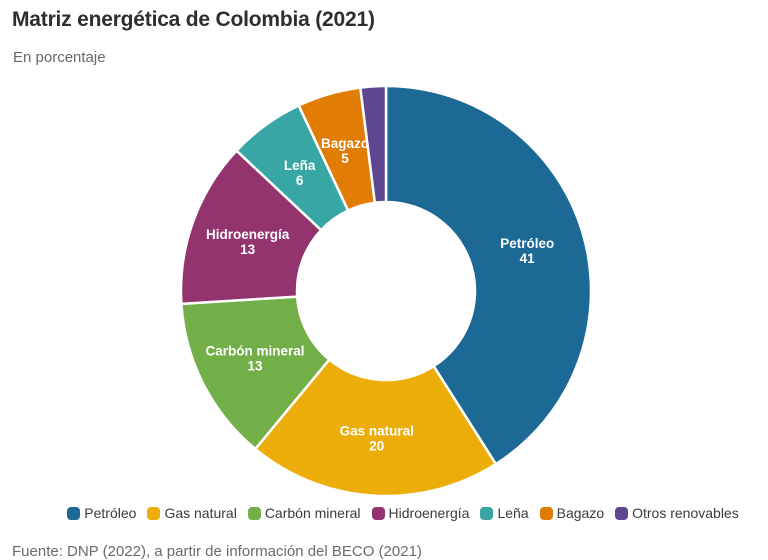  I want to click on legend-swatch-hidroenergia, so click(378, 513).